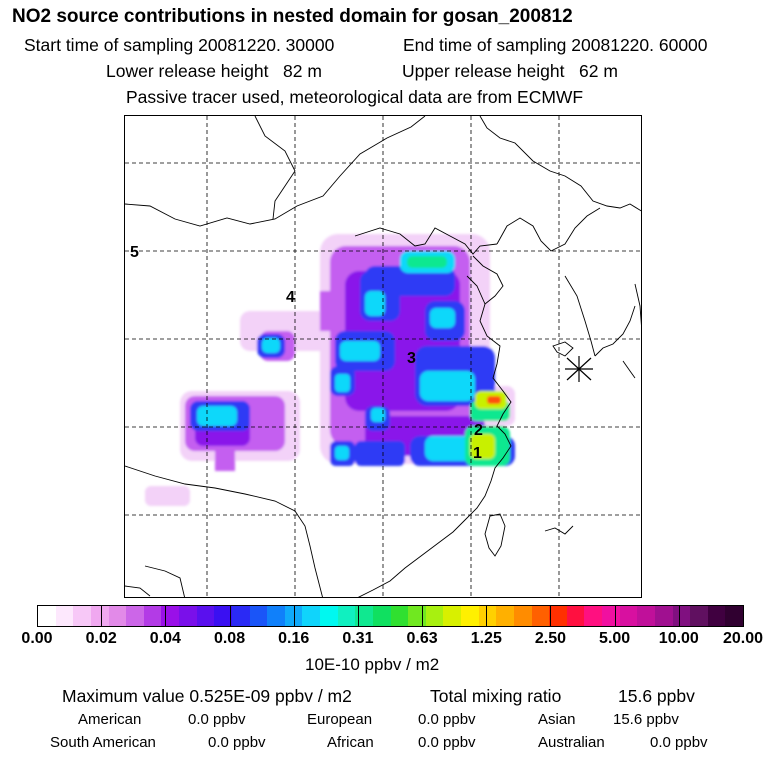  What do you see at coordinates (165, 638) in the screenshot?
I see `color-scale-tick-label: 0.04` at bounding box center [165, 638].